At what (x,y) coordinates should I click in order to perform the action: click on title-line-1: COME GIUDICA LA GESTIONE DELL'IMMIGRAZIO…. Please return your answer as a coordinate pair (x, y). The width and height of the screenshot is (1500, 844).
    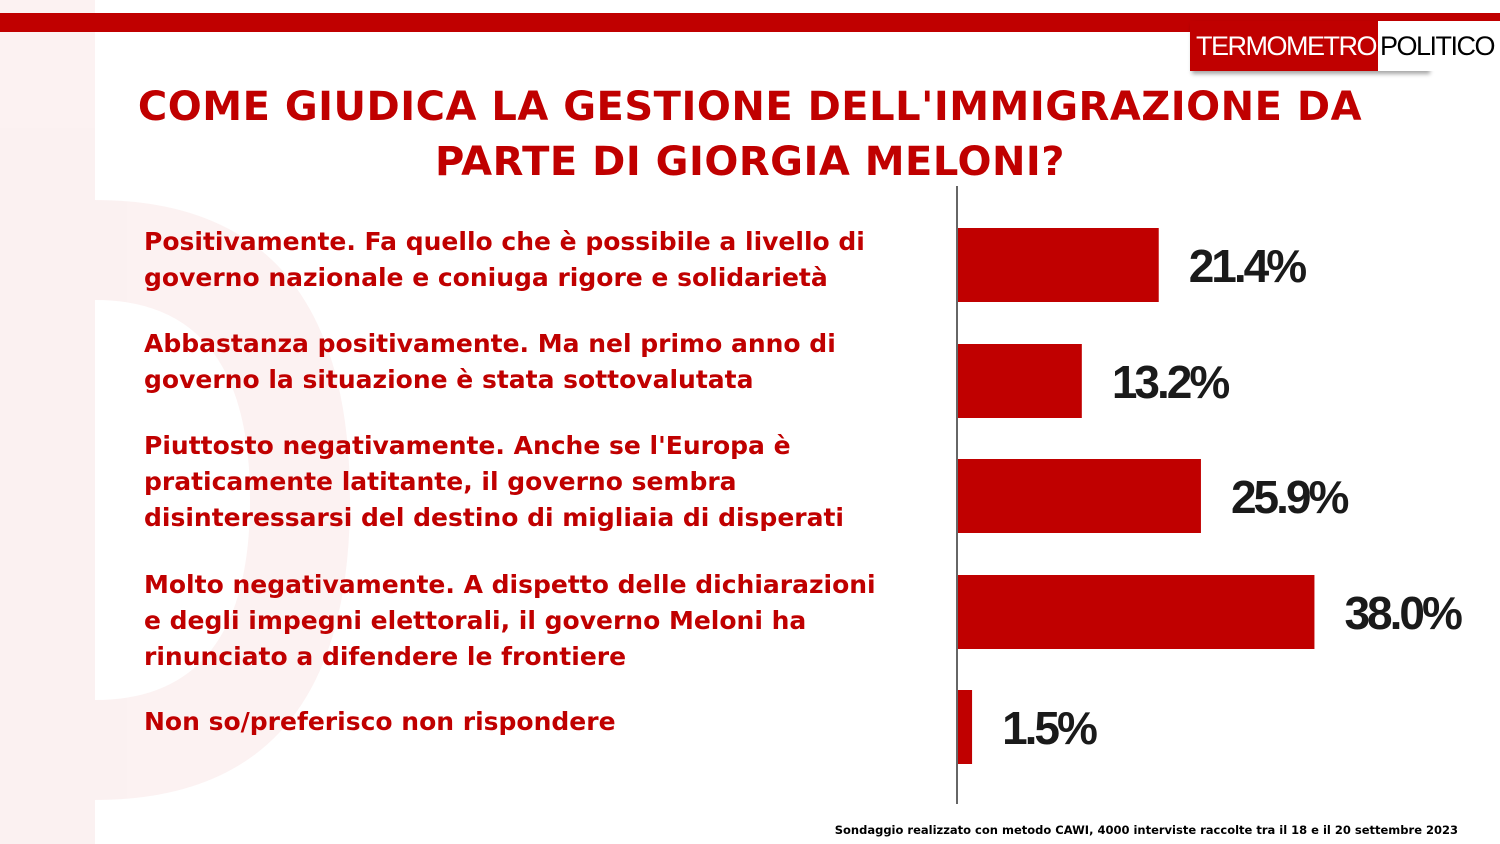
    Looking at the image, I should click on (750, 107).